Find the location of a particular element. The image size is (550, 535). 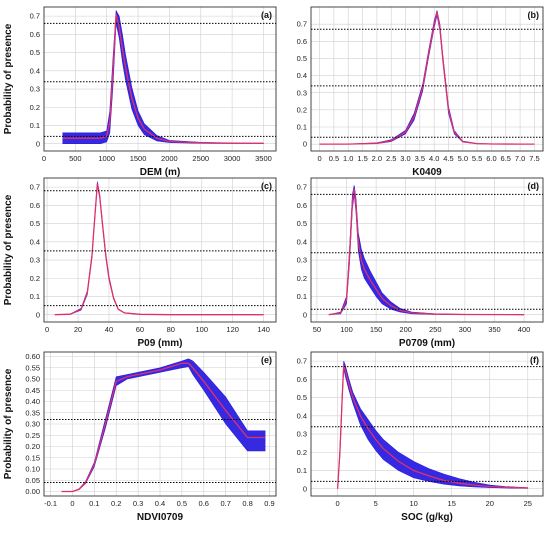

x-tick-label: 6.5 is located at coordinates (506, 158).